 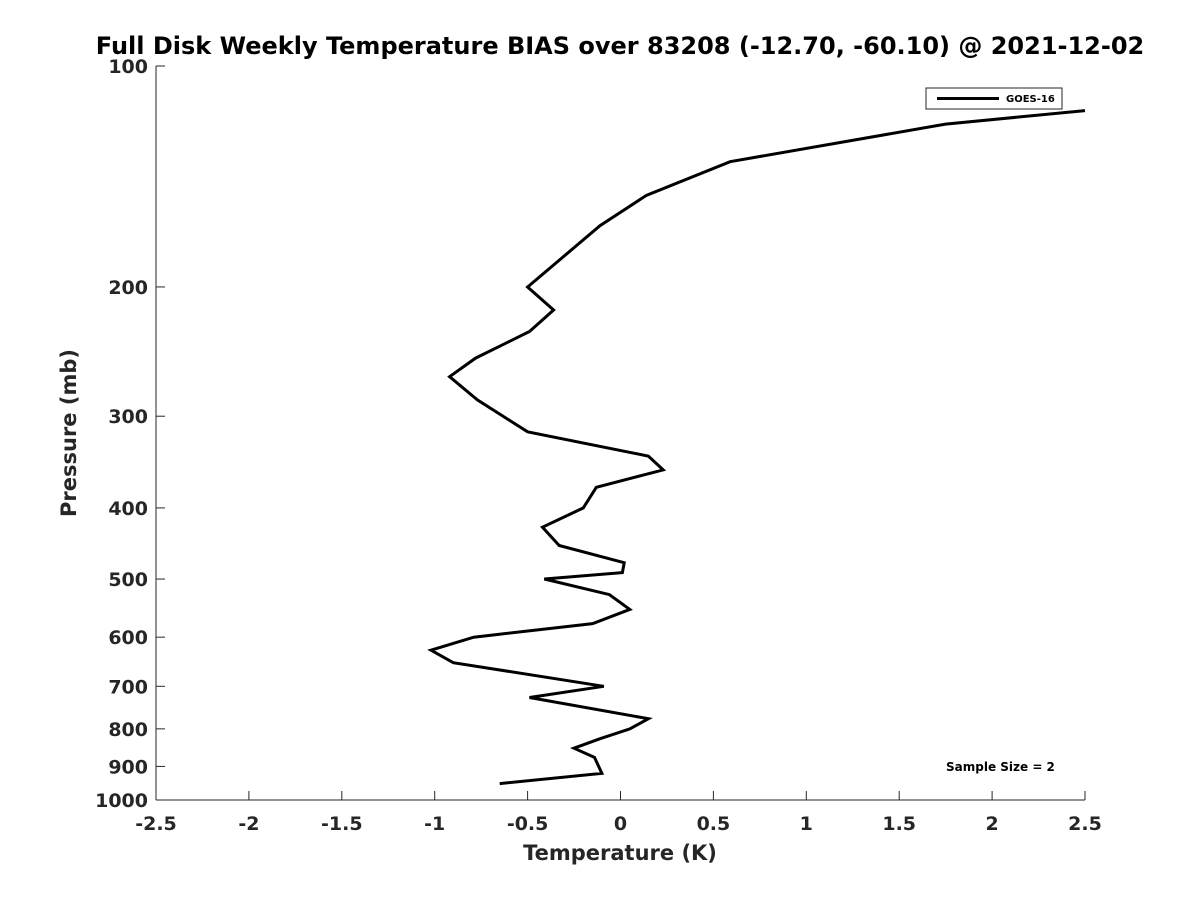 I want to click on x-axis-ticks: -2.5 -2 -1.5 -1 -0.5 0 0.5 1 1.5 2 2.5, so click(x=618, y=813).